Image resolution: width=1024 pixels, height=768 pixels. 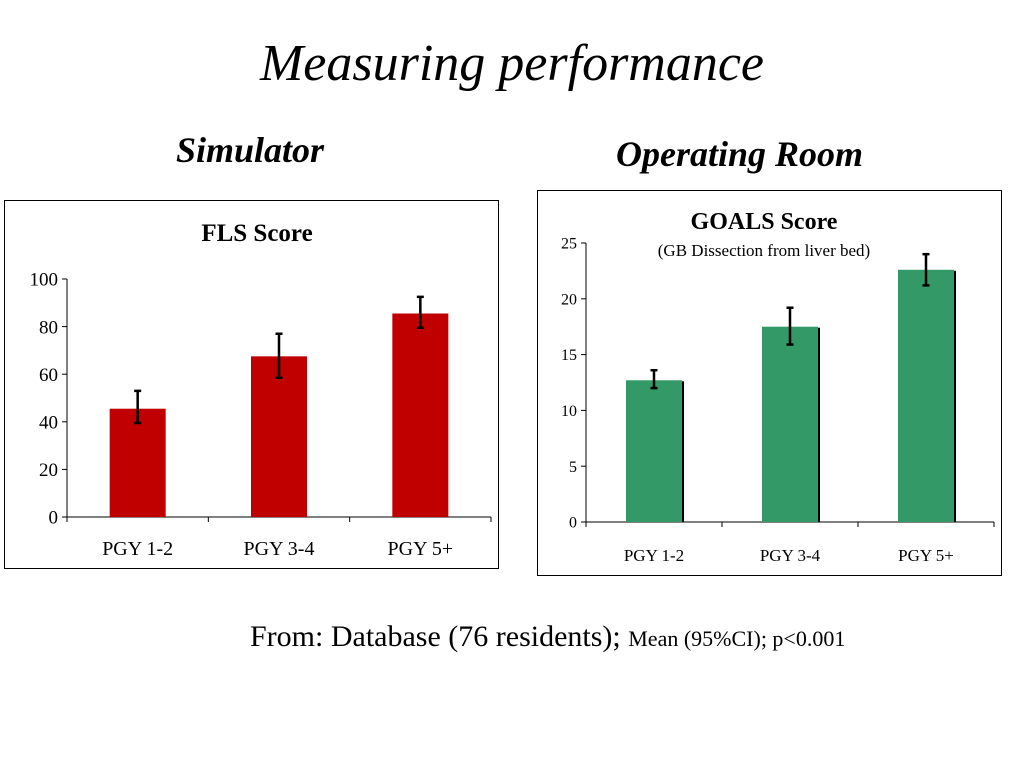 What do you see at coordinates (737, 638) in the screenshot?
I see `footer-statistics: Mean (95%CI); p<0.001` at bounding box center [737, 638].